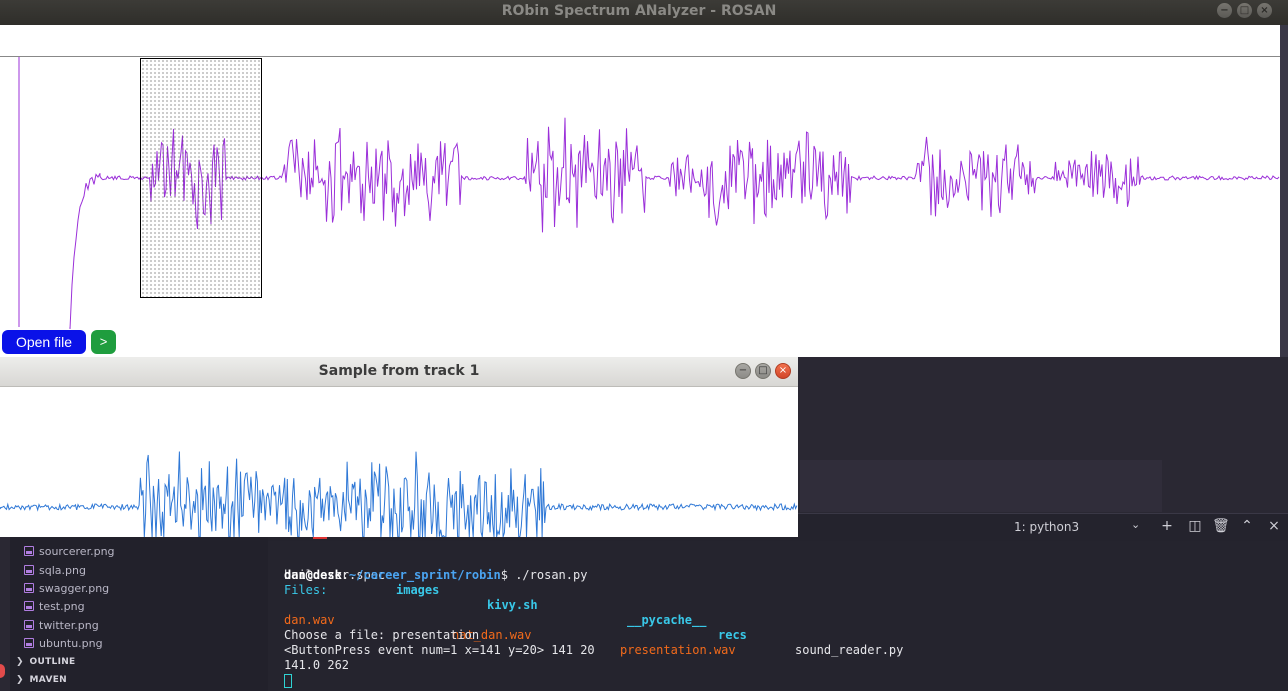  Describe the element at coordinates (2, 671) in the screenshot. I see `error-indicator` at that location.